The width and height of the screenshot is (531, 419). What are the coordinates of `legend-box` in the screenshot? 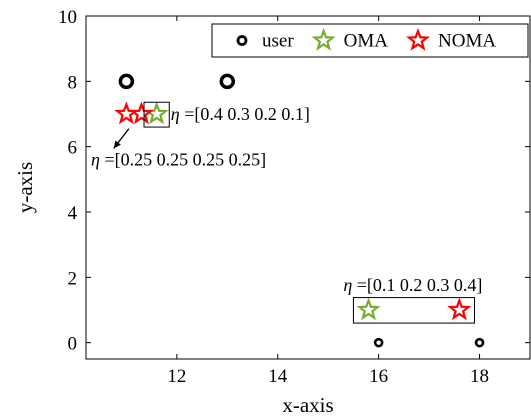 It's located at (370, 40).